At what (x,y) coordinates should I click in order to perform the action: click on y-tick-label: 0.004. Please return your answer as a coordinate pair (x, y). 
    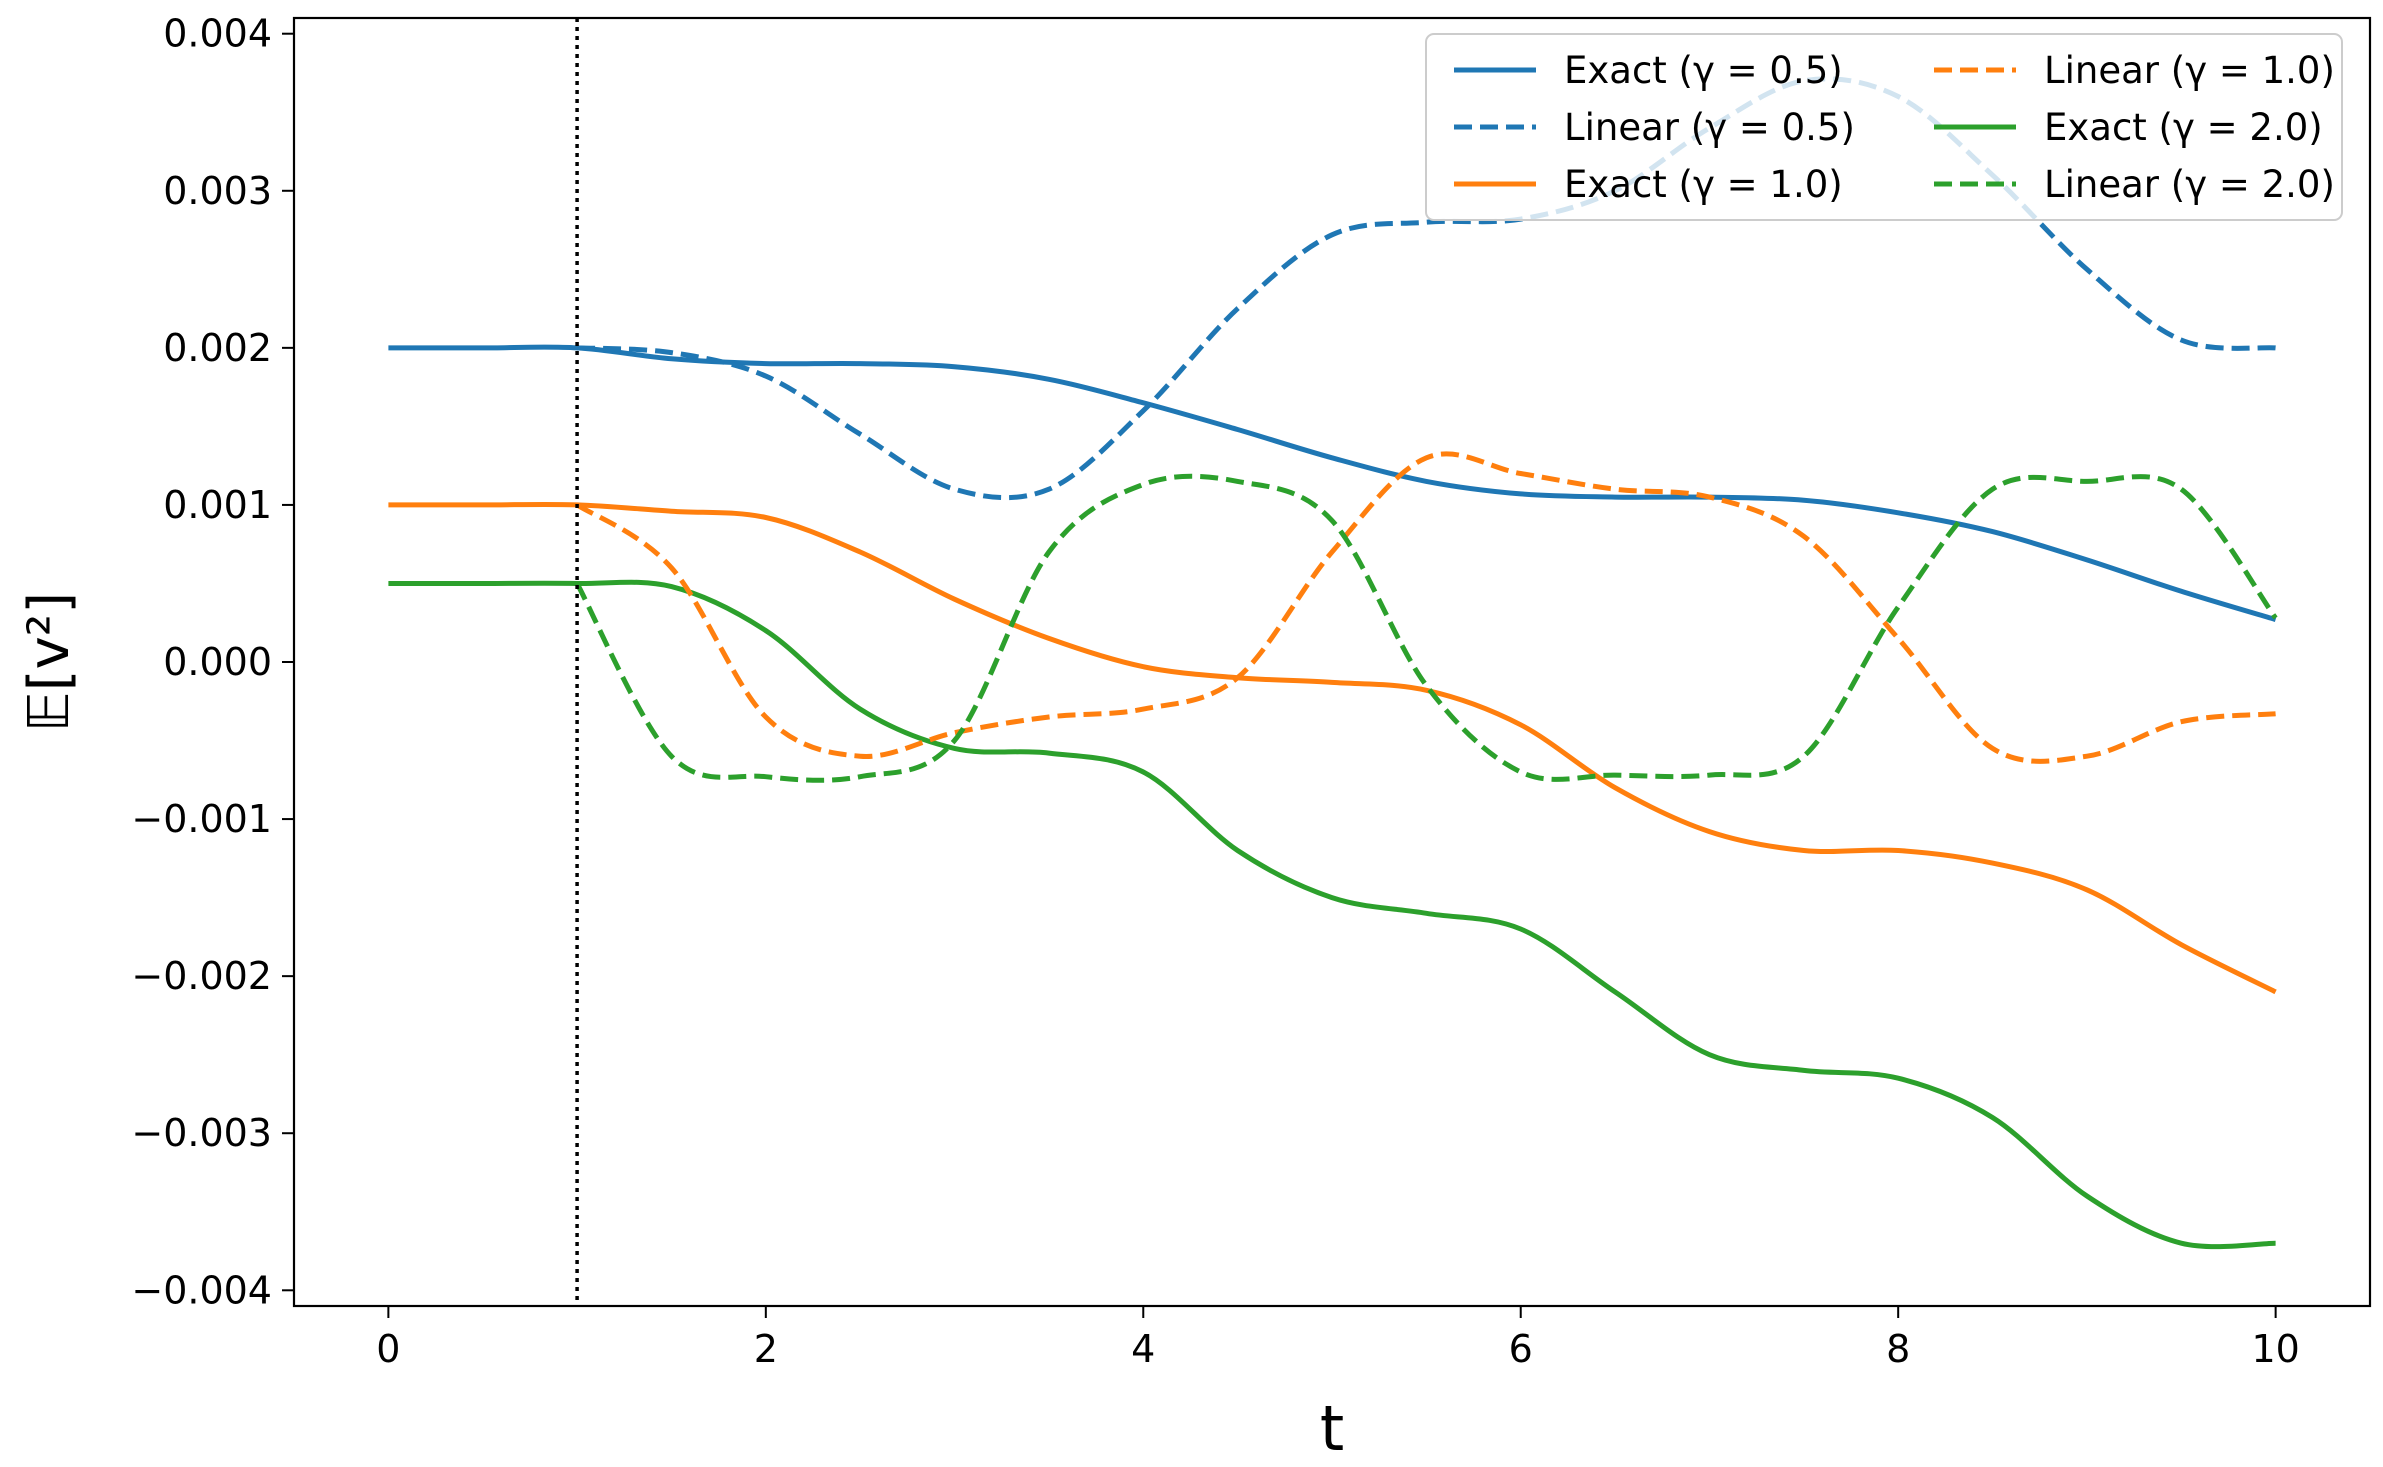
    Looking at the image, I should click on (217, 34).